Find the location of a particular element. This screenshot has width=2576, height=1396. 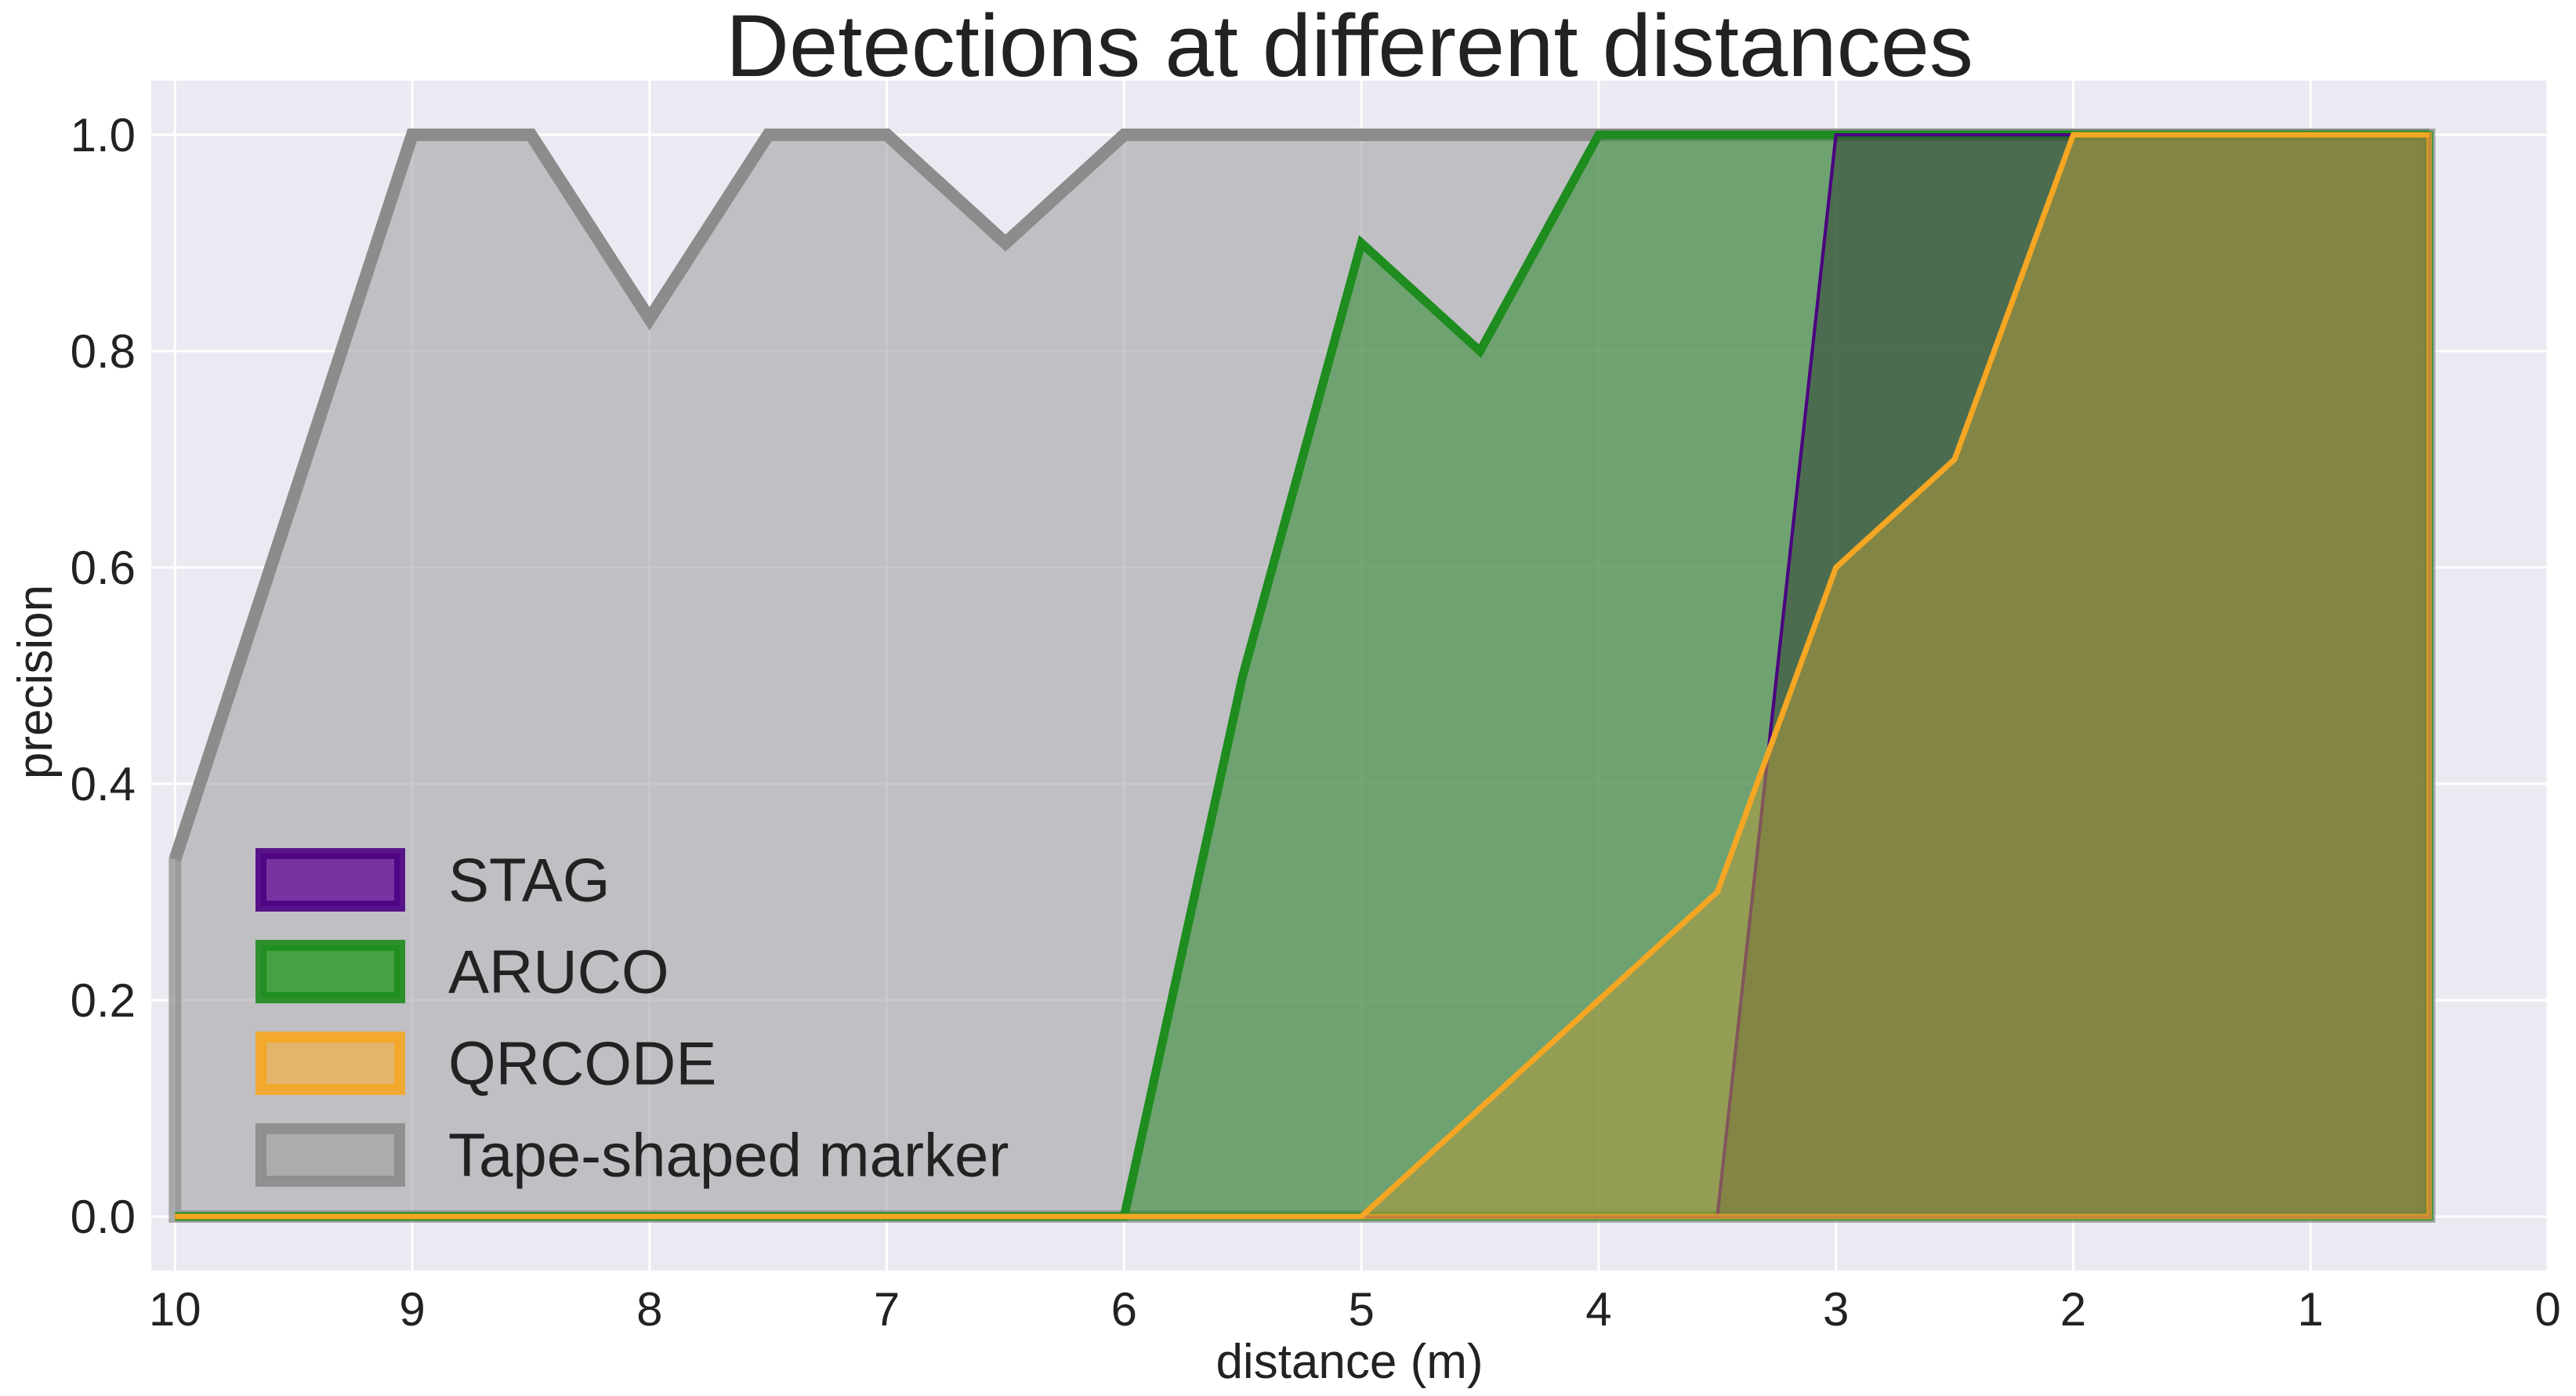

legend-label-stag: STAG is located at coordinates (529, 880).